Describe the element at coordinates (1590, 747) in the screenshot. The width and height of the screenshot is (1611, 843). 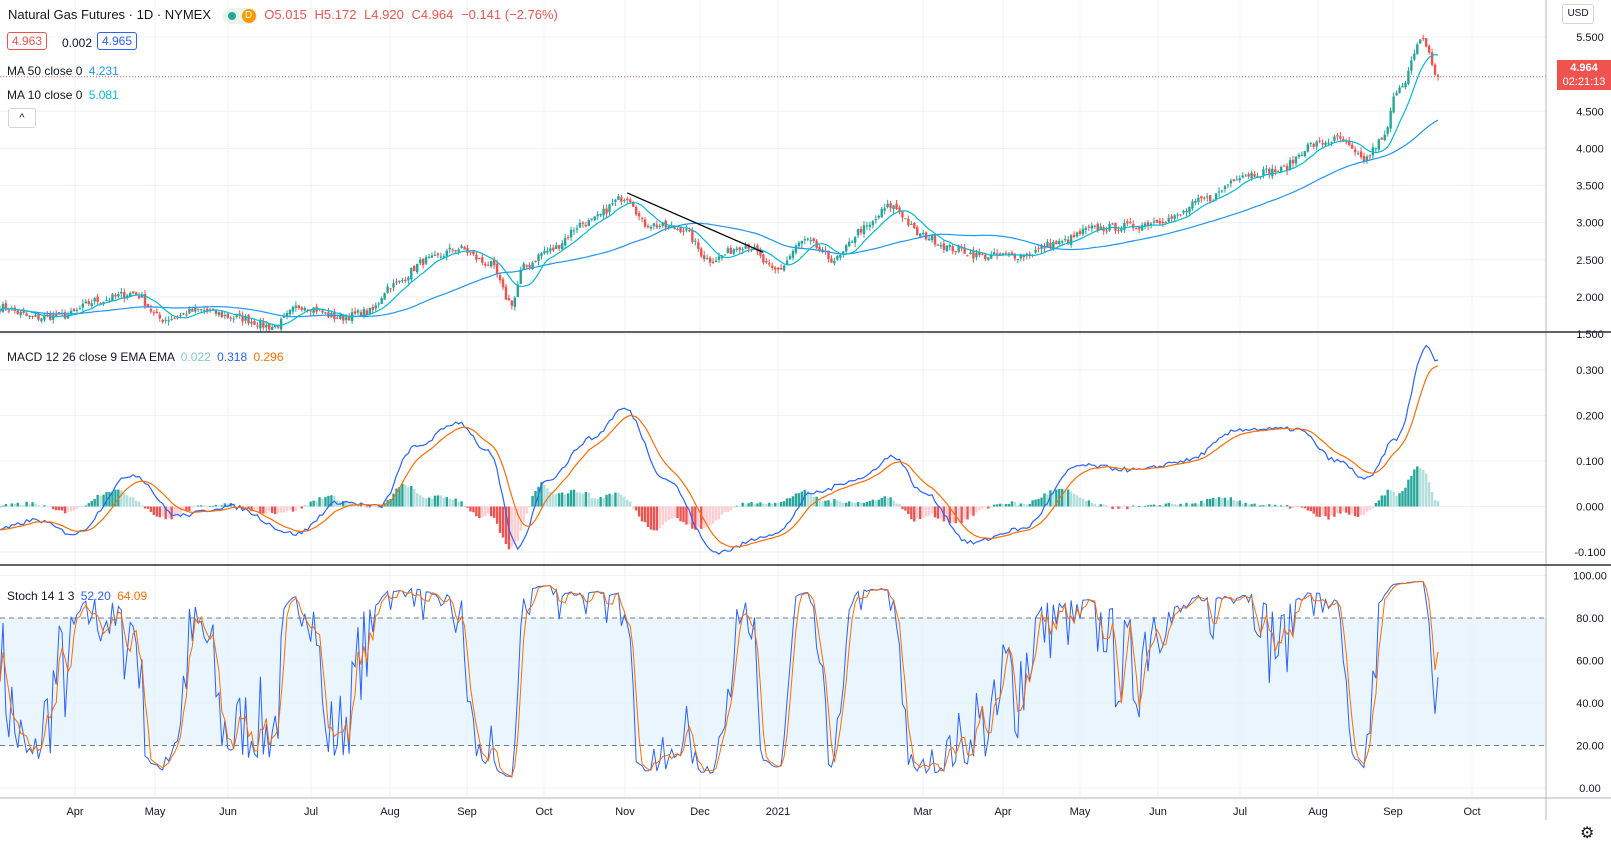
I see `stoch-tick-label: 20.00` at that location.